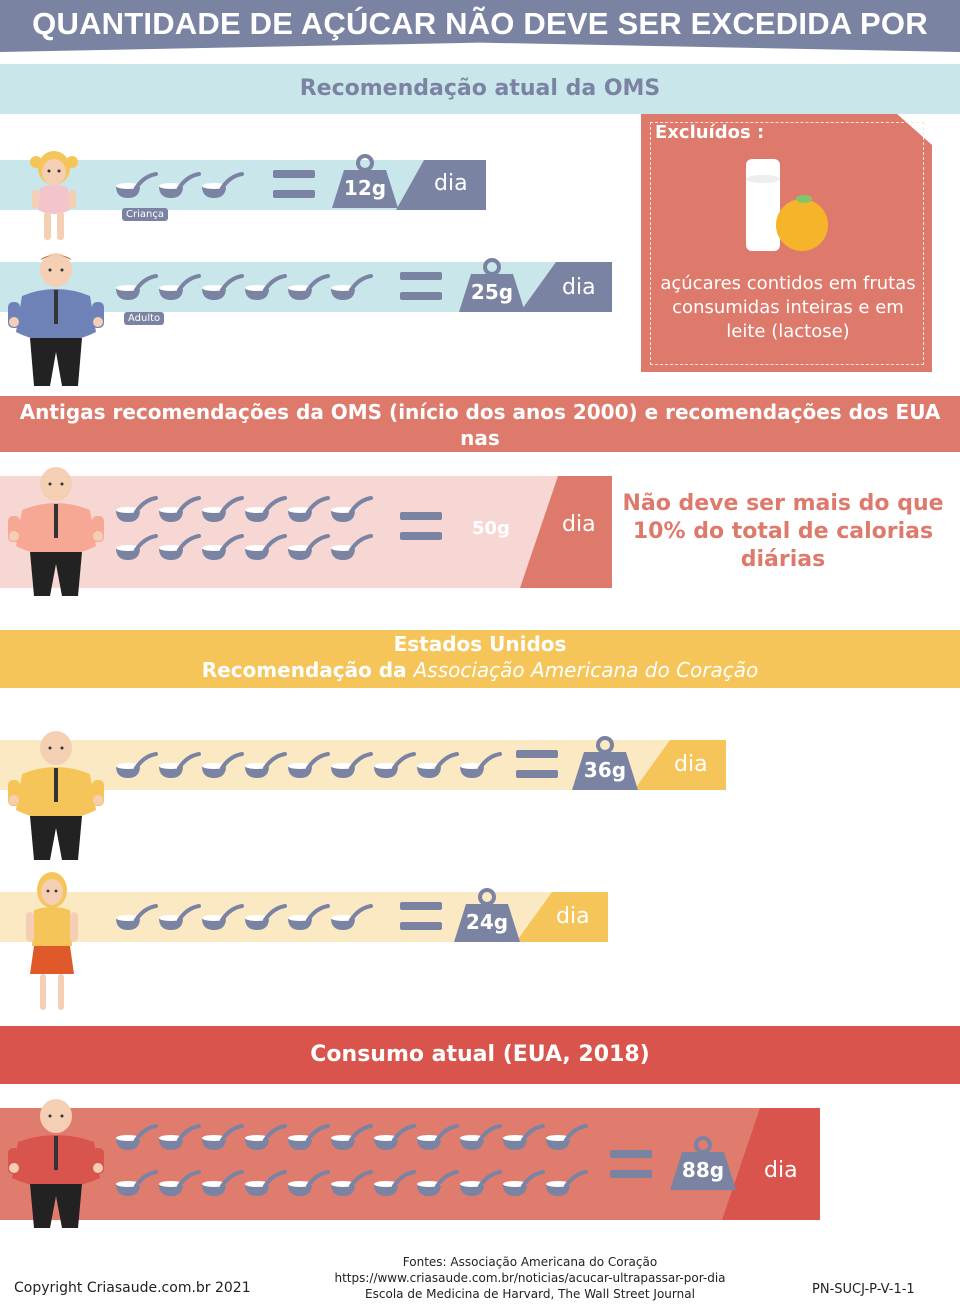 This screenshot has width=960, height=1307. Describe the element at coordinates (492, 292) in the screenshot. I see `adult-weight: 25g` at that location.